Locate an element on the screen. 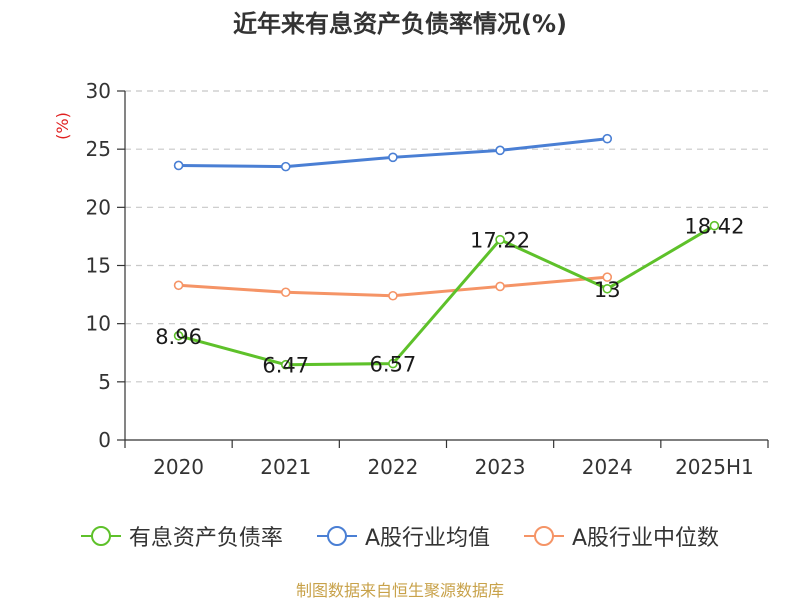 Image resolution: width=800 pixels, height=601 pixels. data-label: 18.42 is located at coordinates (714, 227).